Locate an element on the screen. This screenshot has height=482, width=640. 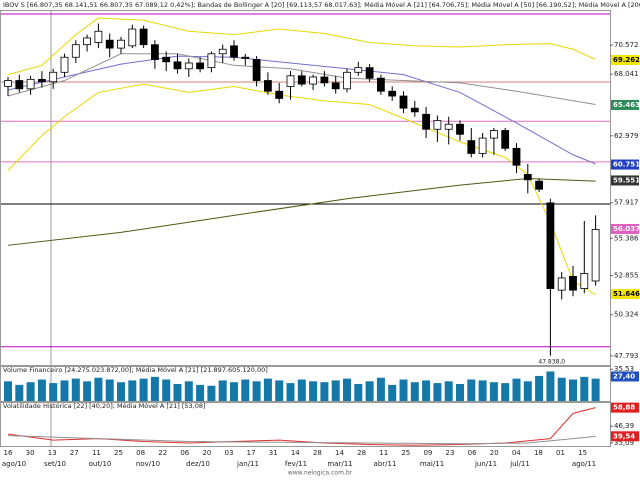
month-label: dez/10 is located at coordinates (198, 464).